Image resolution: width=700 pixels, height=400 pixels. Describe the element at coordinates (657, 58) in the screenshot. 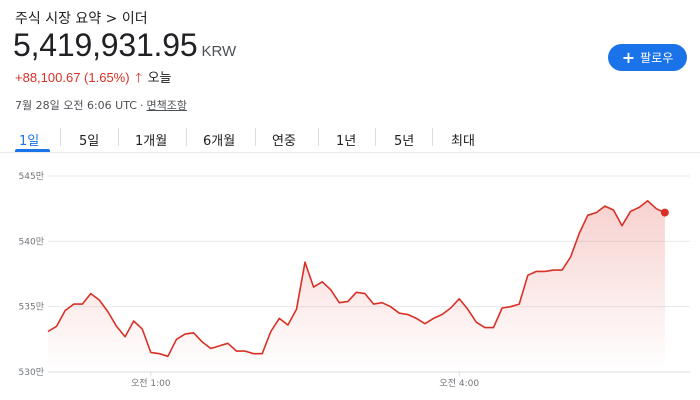

I see `follow-button-label: 팔로우` at that location.